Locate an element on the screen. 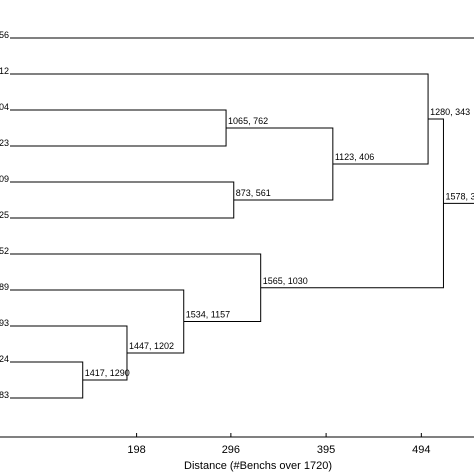 The height and width of the screenshot is (474, 474). leaf-label: 324 is located at coordinates (4, 359).